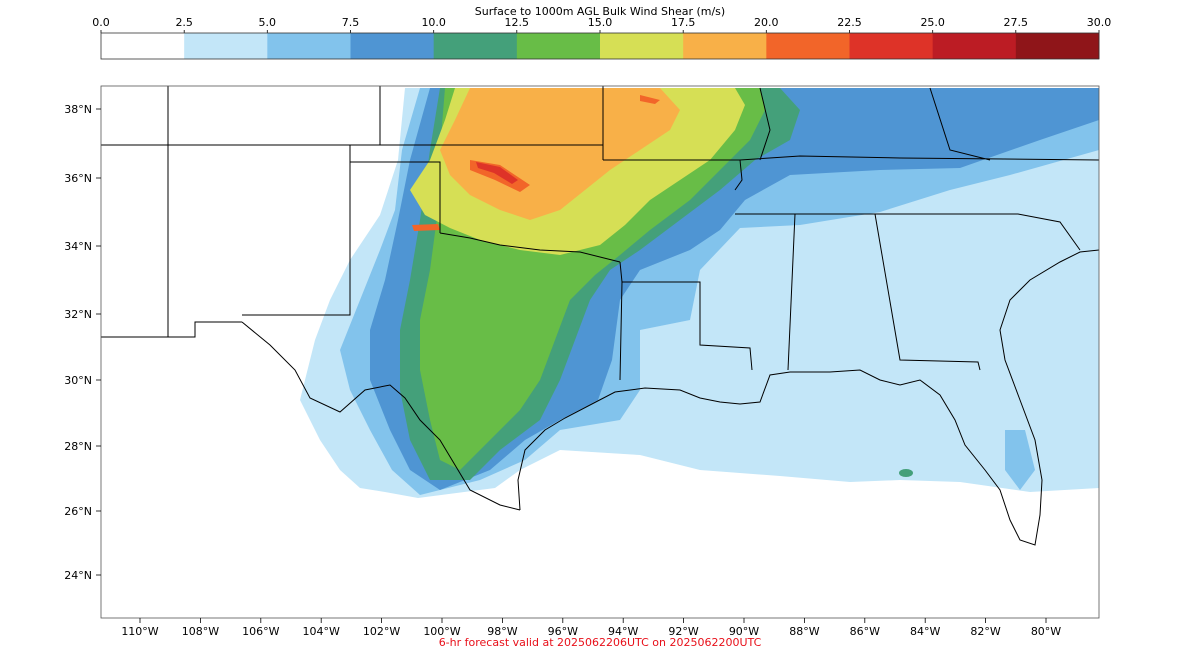 The height and width of the screenshot is (650, 1200). What do you see at coordinates (932, 22) in the screenshot?
I see `colorbar-tick-label: 25.0` at bounding box center [932, 22].